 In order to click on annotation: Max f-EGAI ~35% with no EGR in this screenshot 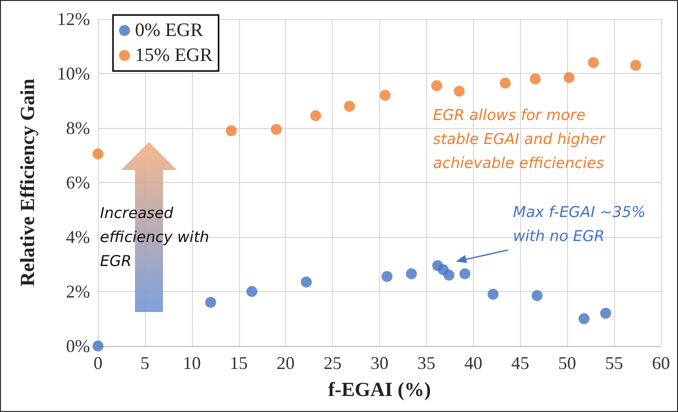, I will do `click(579, 224)`.